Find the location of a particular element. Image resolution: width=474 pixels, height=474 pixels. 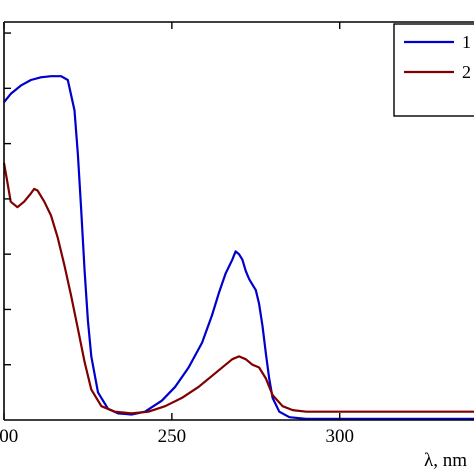

legend-label-2: 2 is located at coordinates (466, 72).